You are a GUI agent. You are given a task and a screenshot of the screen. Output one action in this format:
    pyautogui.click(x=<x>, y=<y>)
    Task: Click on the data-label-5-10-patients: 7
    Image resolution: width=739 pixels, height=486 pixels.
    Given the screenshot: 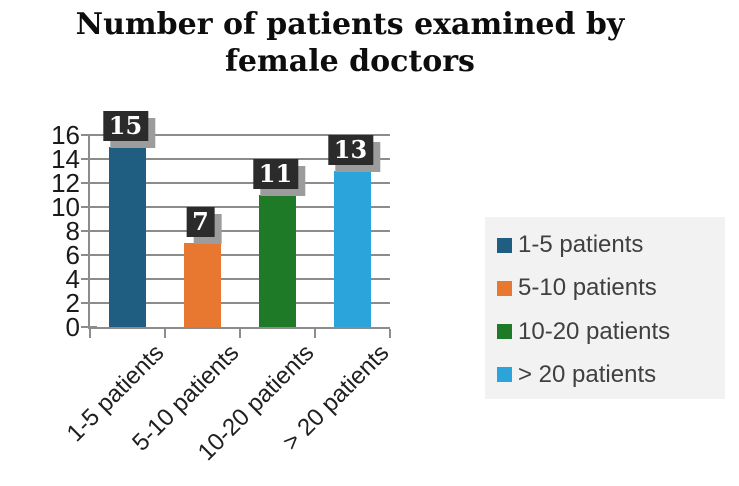 What is the action you would take?
    pyautogui.click(x=200, y=222)
    